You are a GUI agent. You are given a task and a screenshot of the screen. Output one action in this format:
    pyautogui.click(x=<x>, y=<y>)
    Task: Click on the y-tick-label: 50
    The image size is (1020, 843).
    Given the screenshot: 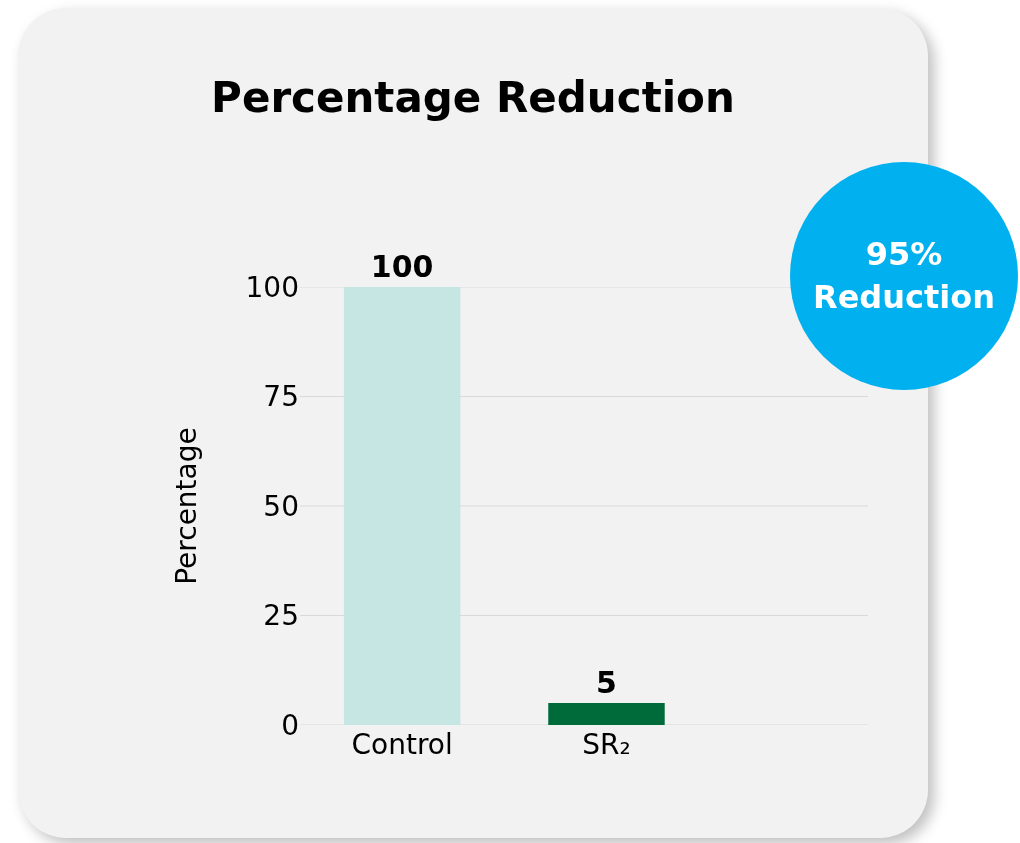 What is the action you would take?
    pyautogui.click(x=281, y=506)
    